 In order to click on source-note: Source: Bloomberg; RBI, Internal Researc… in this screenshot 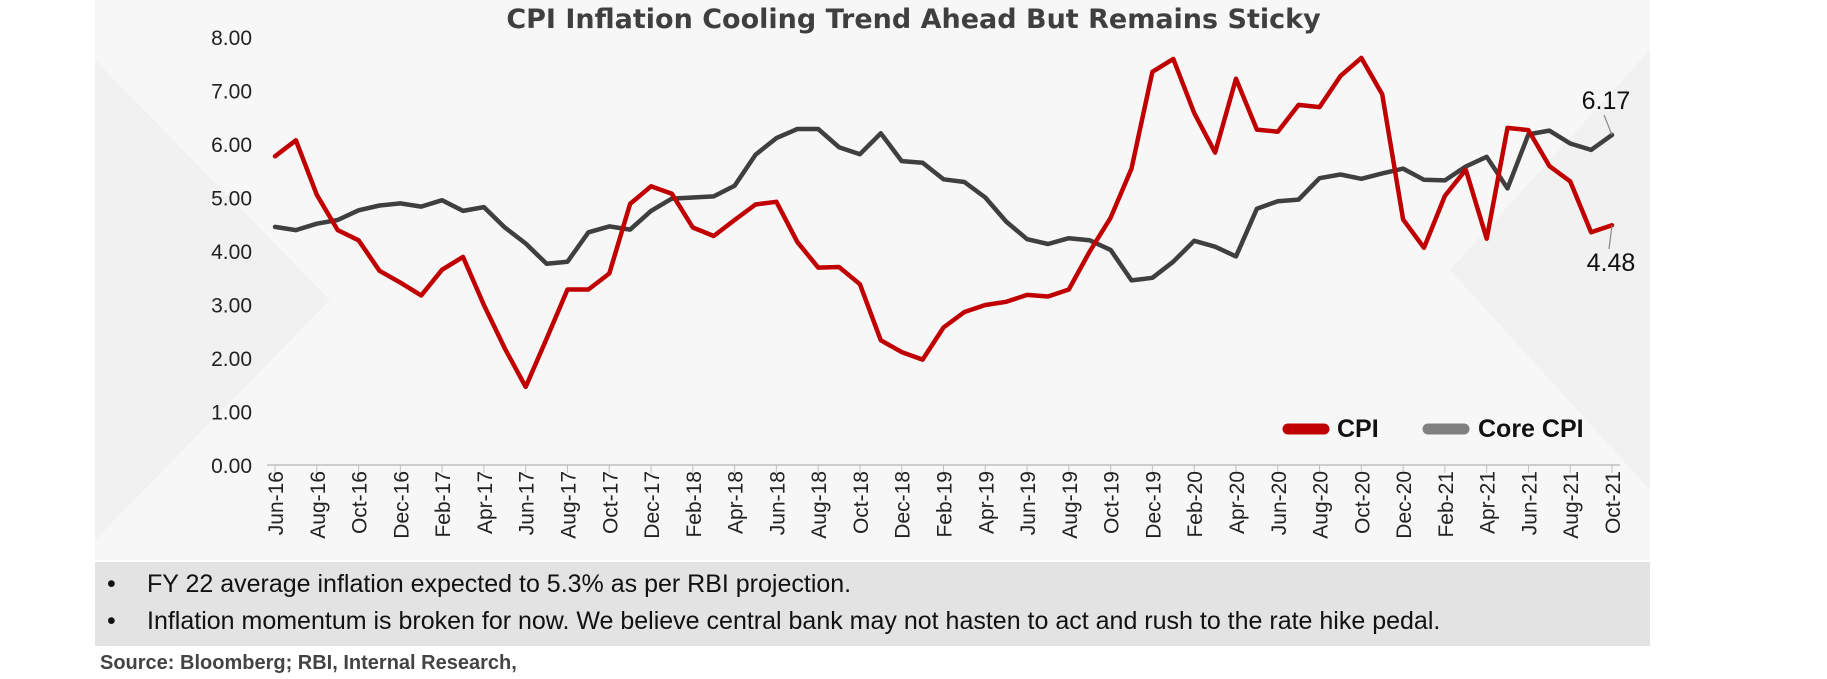, I will do `click(308, 663)`.